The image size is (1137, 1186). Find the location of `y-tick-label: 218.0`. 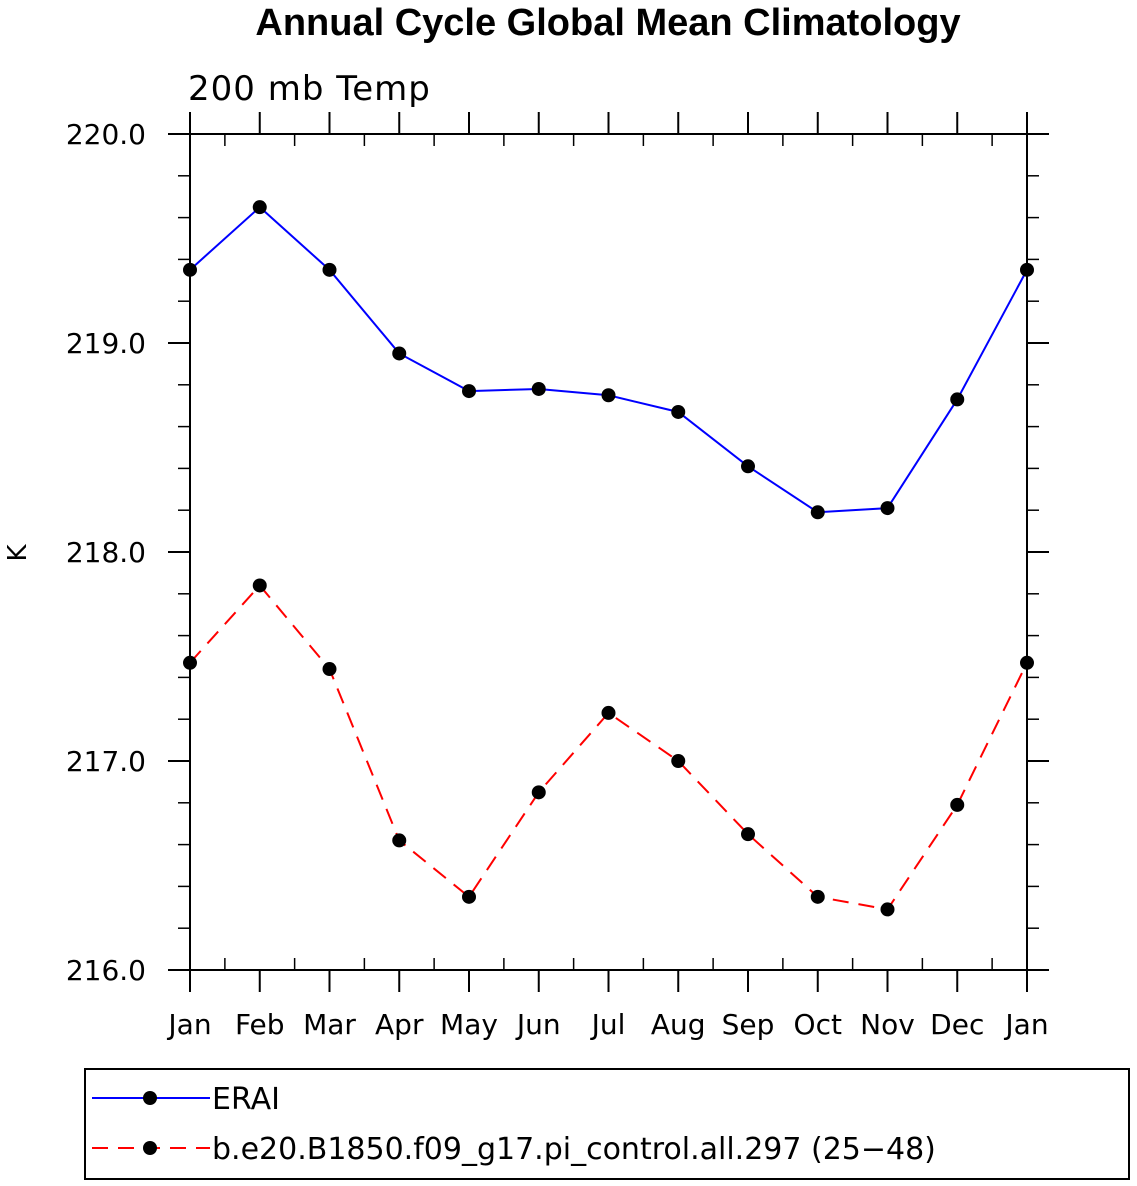

y-tick-label: 218.0 is located at coordinates (106, 552).